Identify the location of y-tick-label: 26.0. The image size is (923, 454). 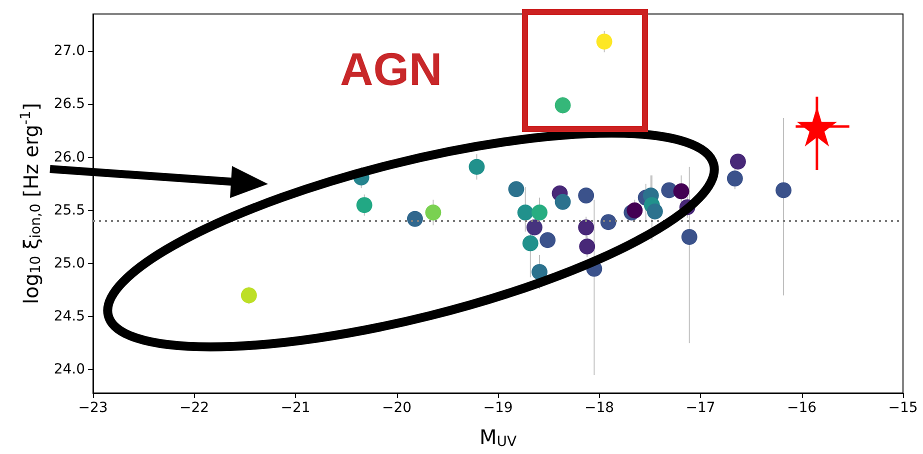
(69, 157).